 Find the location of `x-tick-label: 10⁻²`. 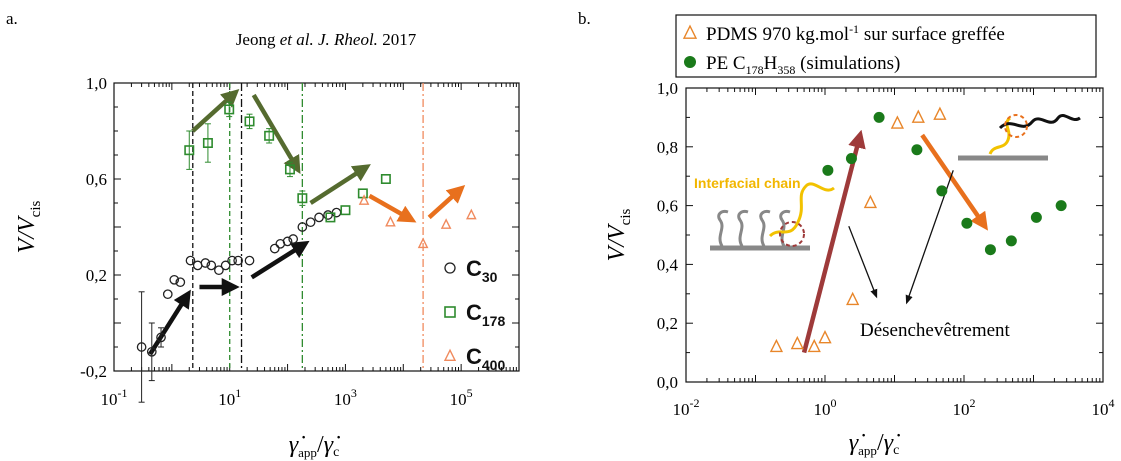

x-tick-label: 10⁻² is located at coordinates (686, 407).